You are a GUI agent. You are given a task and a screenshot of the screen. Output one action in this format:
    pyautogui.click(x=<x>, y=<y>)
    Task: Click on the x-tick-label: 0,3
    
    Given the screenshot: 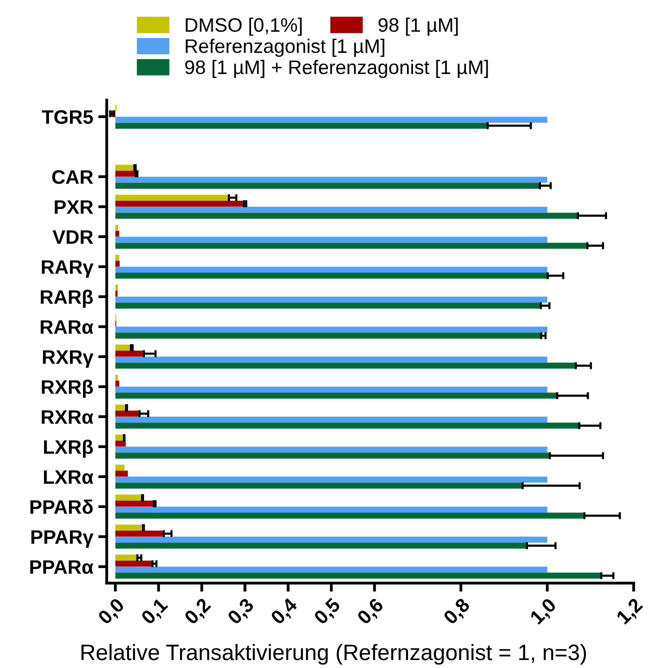 What is the action you would take?
    pyautogui.click(x=241, y=612)
    